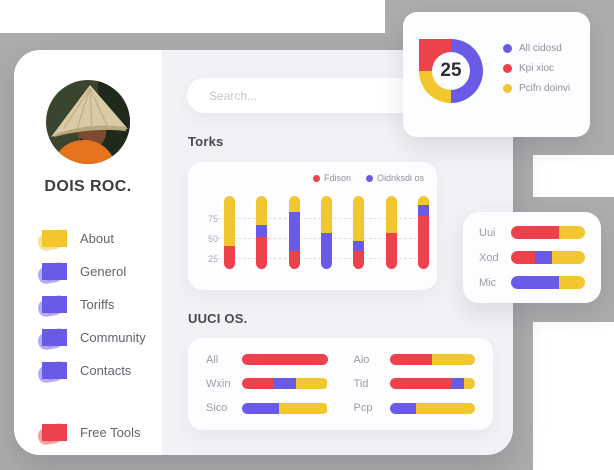  I want to click on sidebar-item-generol: Generol, so click(102, 271).